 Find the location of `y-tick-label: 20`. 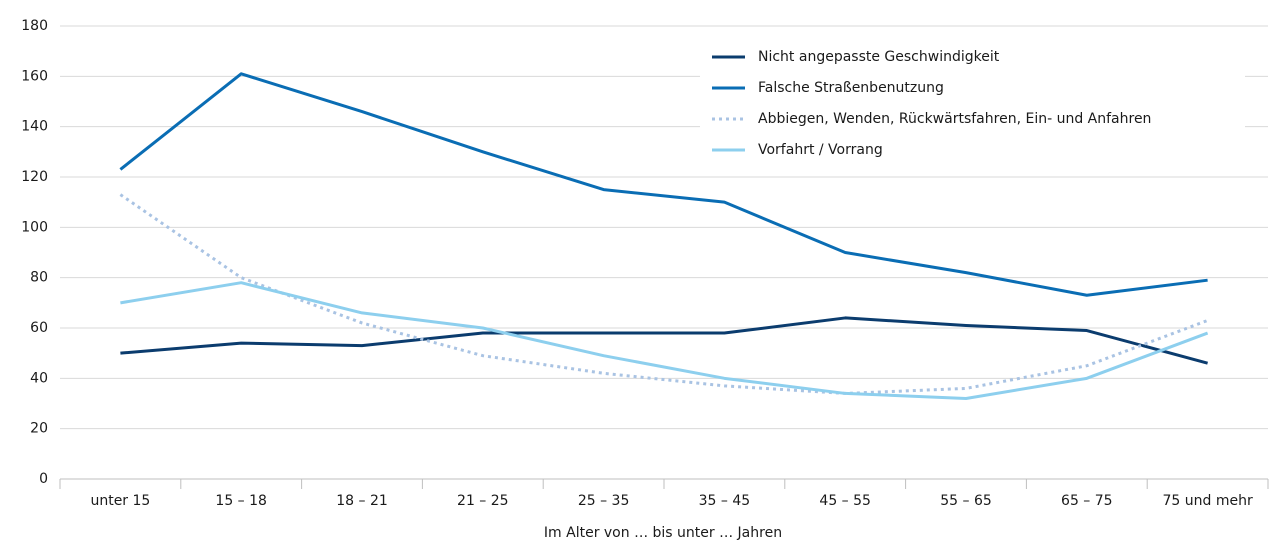

y-tick-label: 20 is located at coordinates (39, 429).